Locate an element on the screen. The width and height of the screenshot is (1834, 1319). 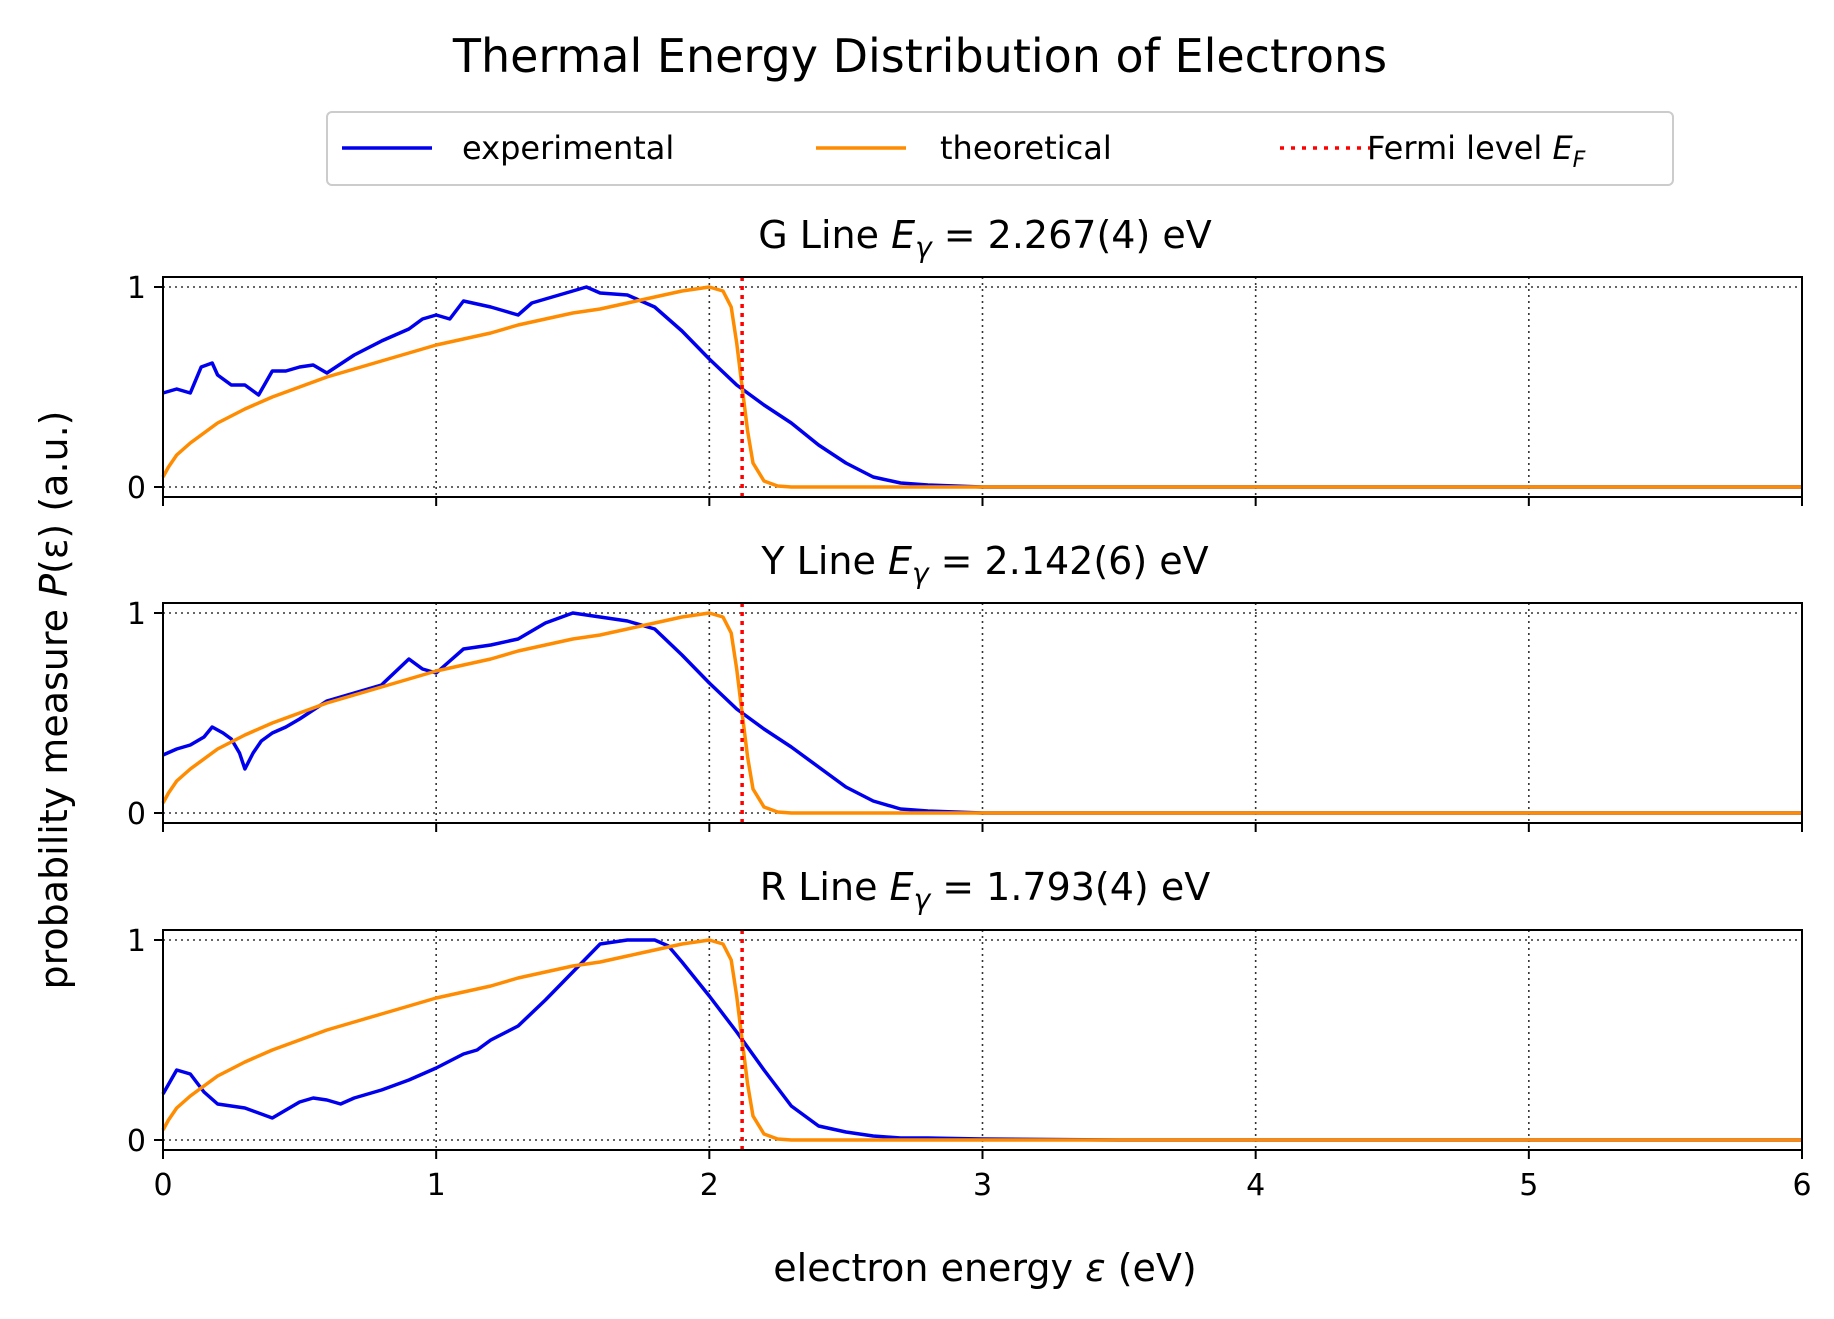
x-tick-label: 4 is located at coordinates (1255, 1185).